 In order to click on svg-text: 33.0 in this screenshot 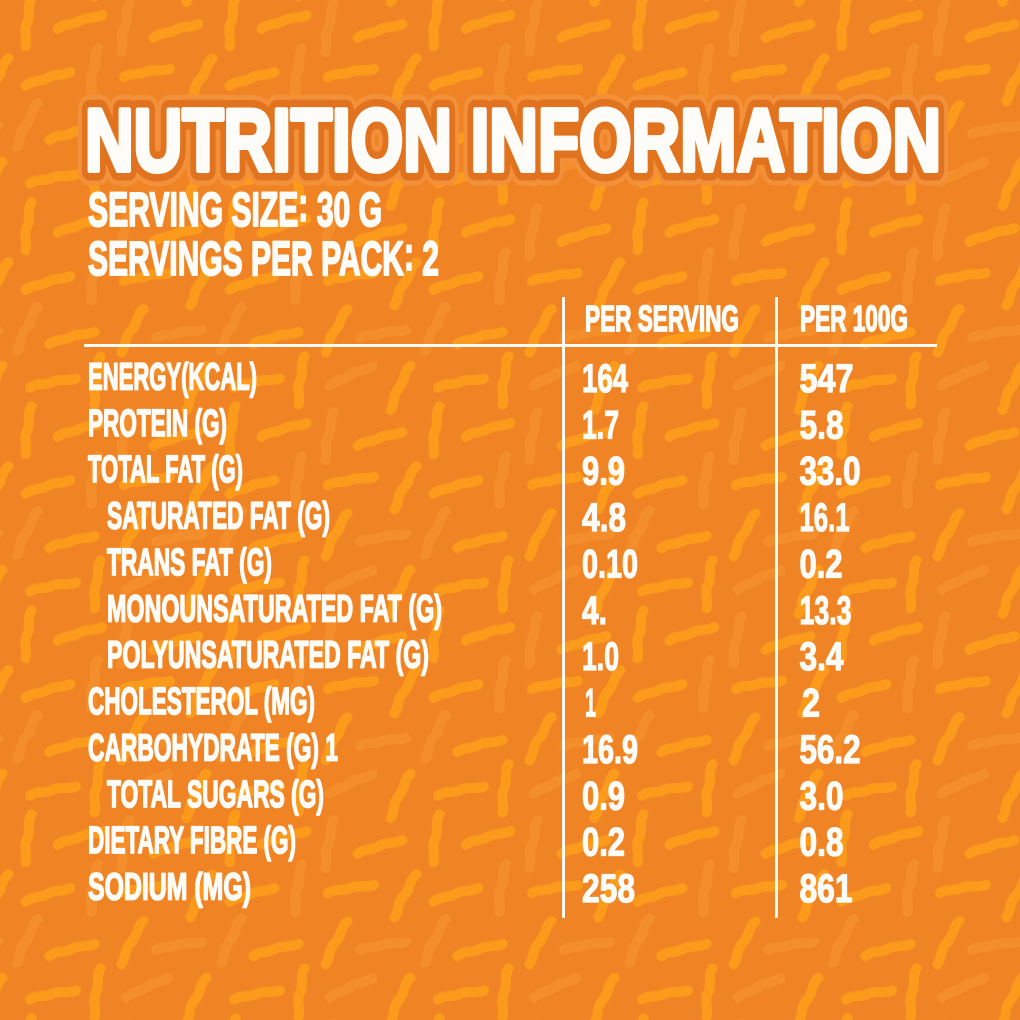, I will do `click(830, 472)`.